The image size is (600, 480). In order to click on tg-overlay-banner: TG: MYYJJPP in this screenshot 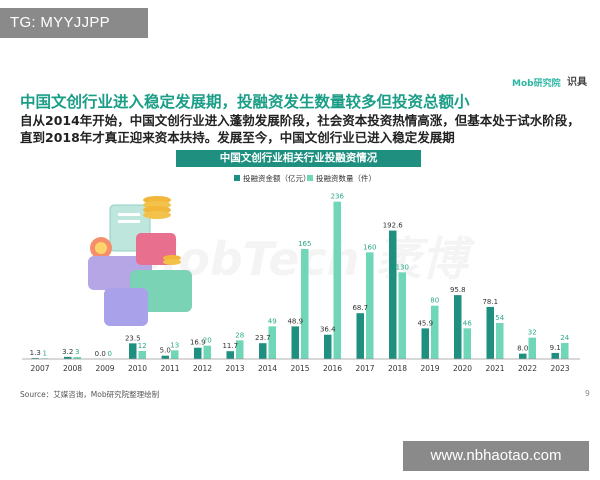, I will do `click(74, 23)`.